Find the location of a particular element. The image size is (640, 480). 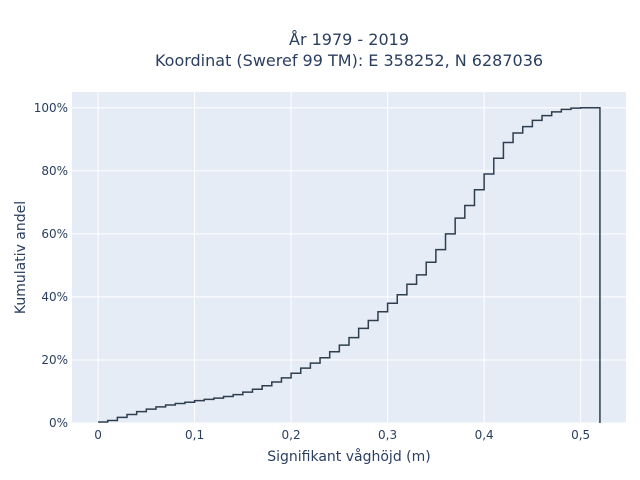

x-tick-label: 0,4 is located at coordinates (484, 435).